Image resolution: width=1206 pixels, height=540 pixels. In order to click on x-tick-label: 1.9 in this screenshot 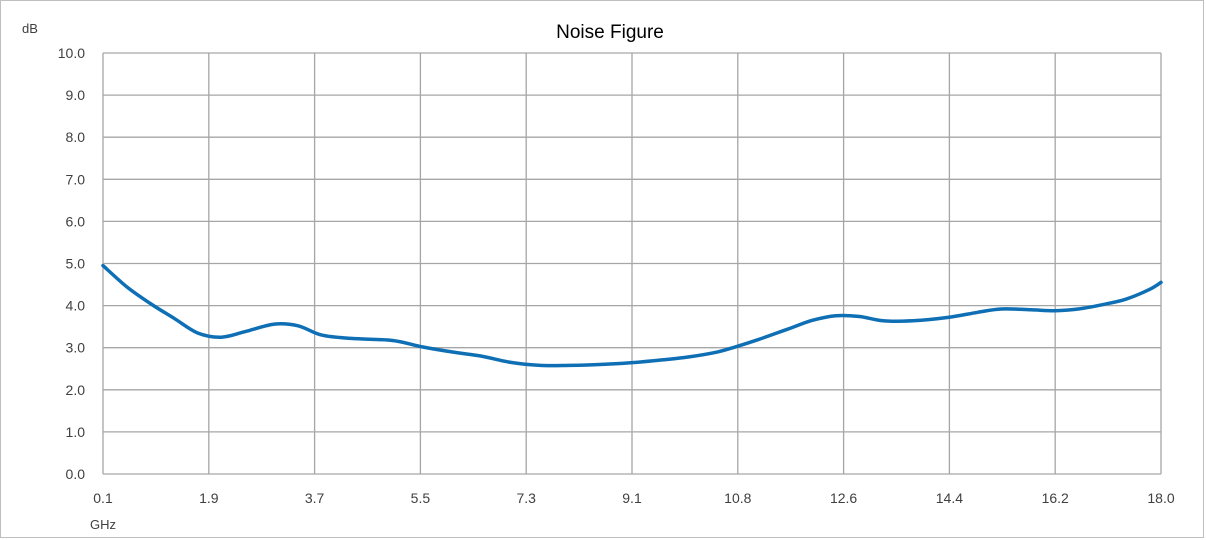, I will do `click(209, 498)`.